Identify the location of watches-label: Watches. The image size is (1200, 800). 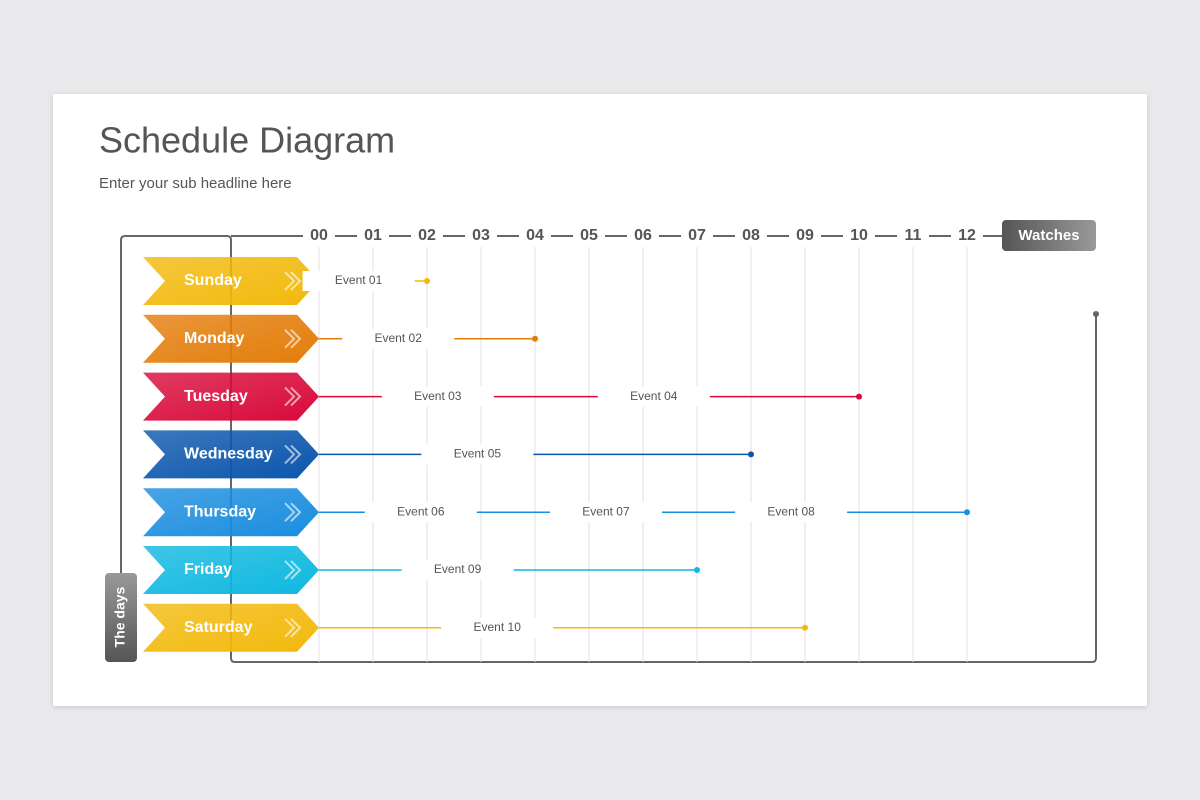
(1048, 235).